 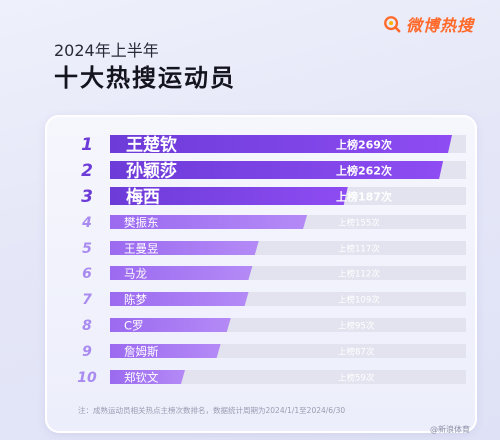 I want to click on athlete-name: 郑钦文, so click(x=141, y=378).